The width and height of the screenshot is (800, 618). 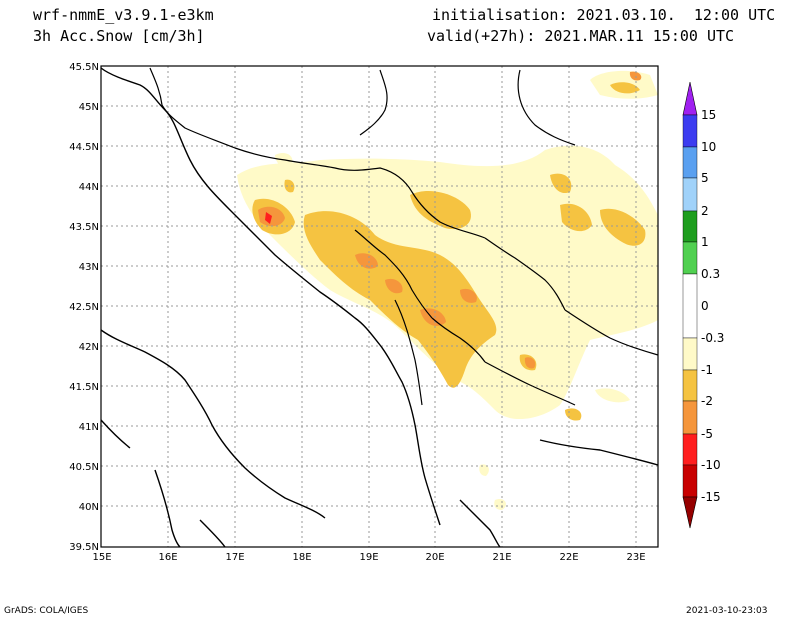 I want to click on lon-tick: 15E, so click(x=101, y=557).